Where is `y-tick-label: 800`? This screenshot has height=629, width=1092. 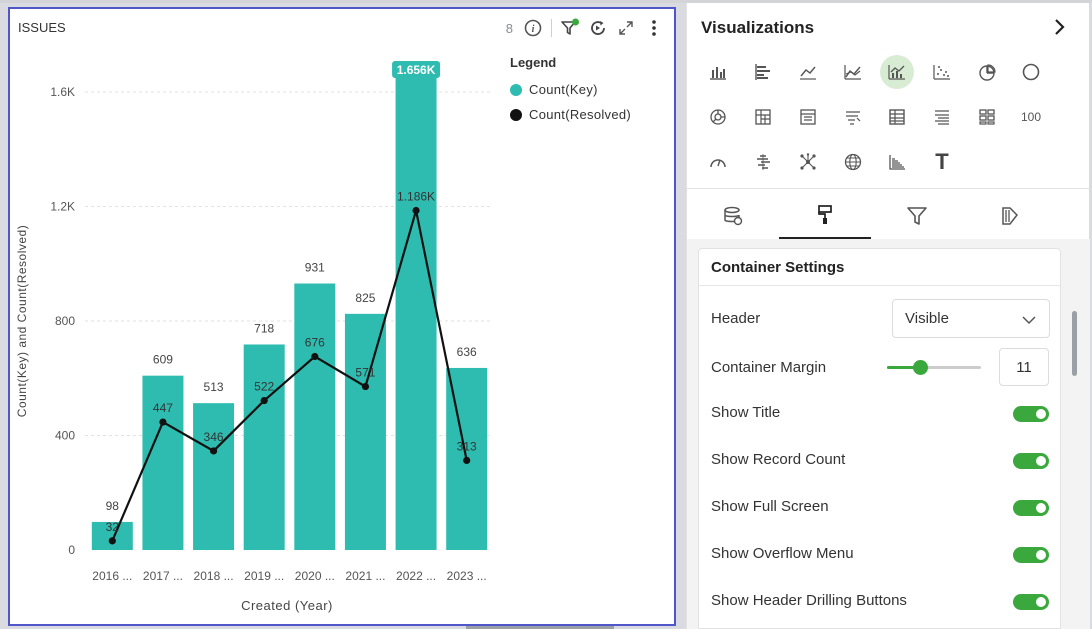 y-tick-label: 800 is located at coordinates (65, 321).